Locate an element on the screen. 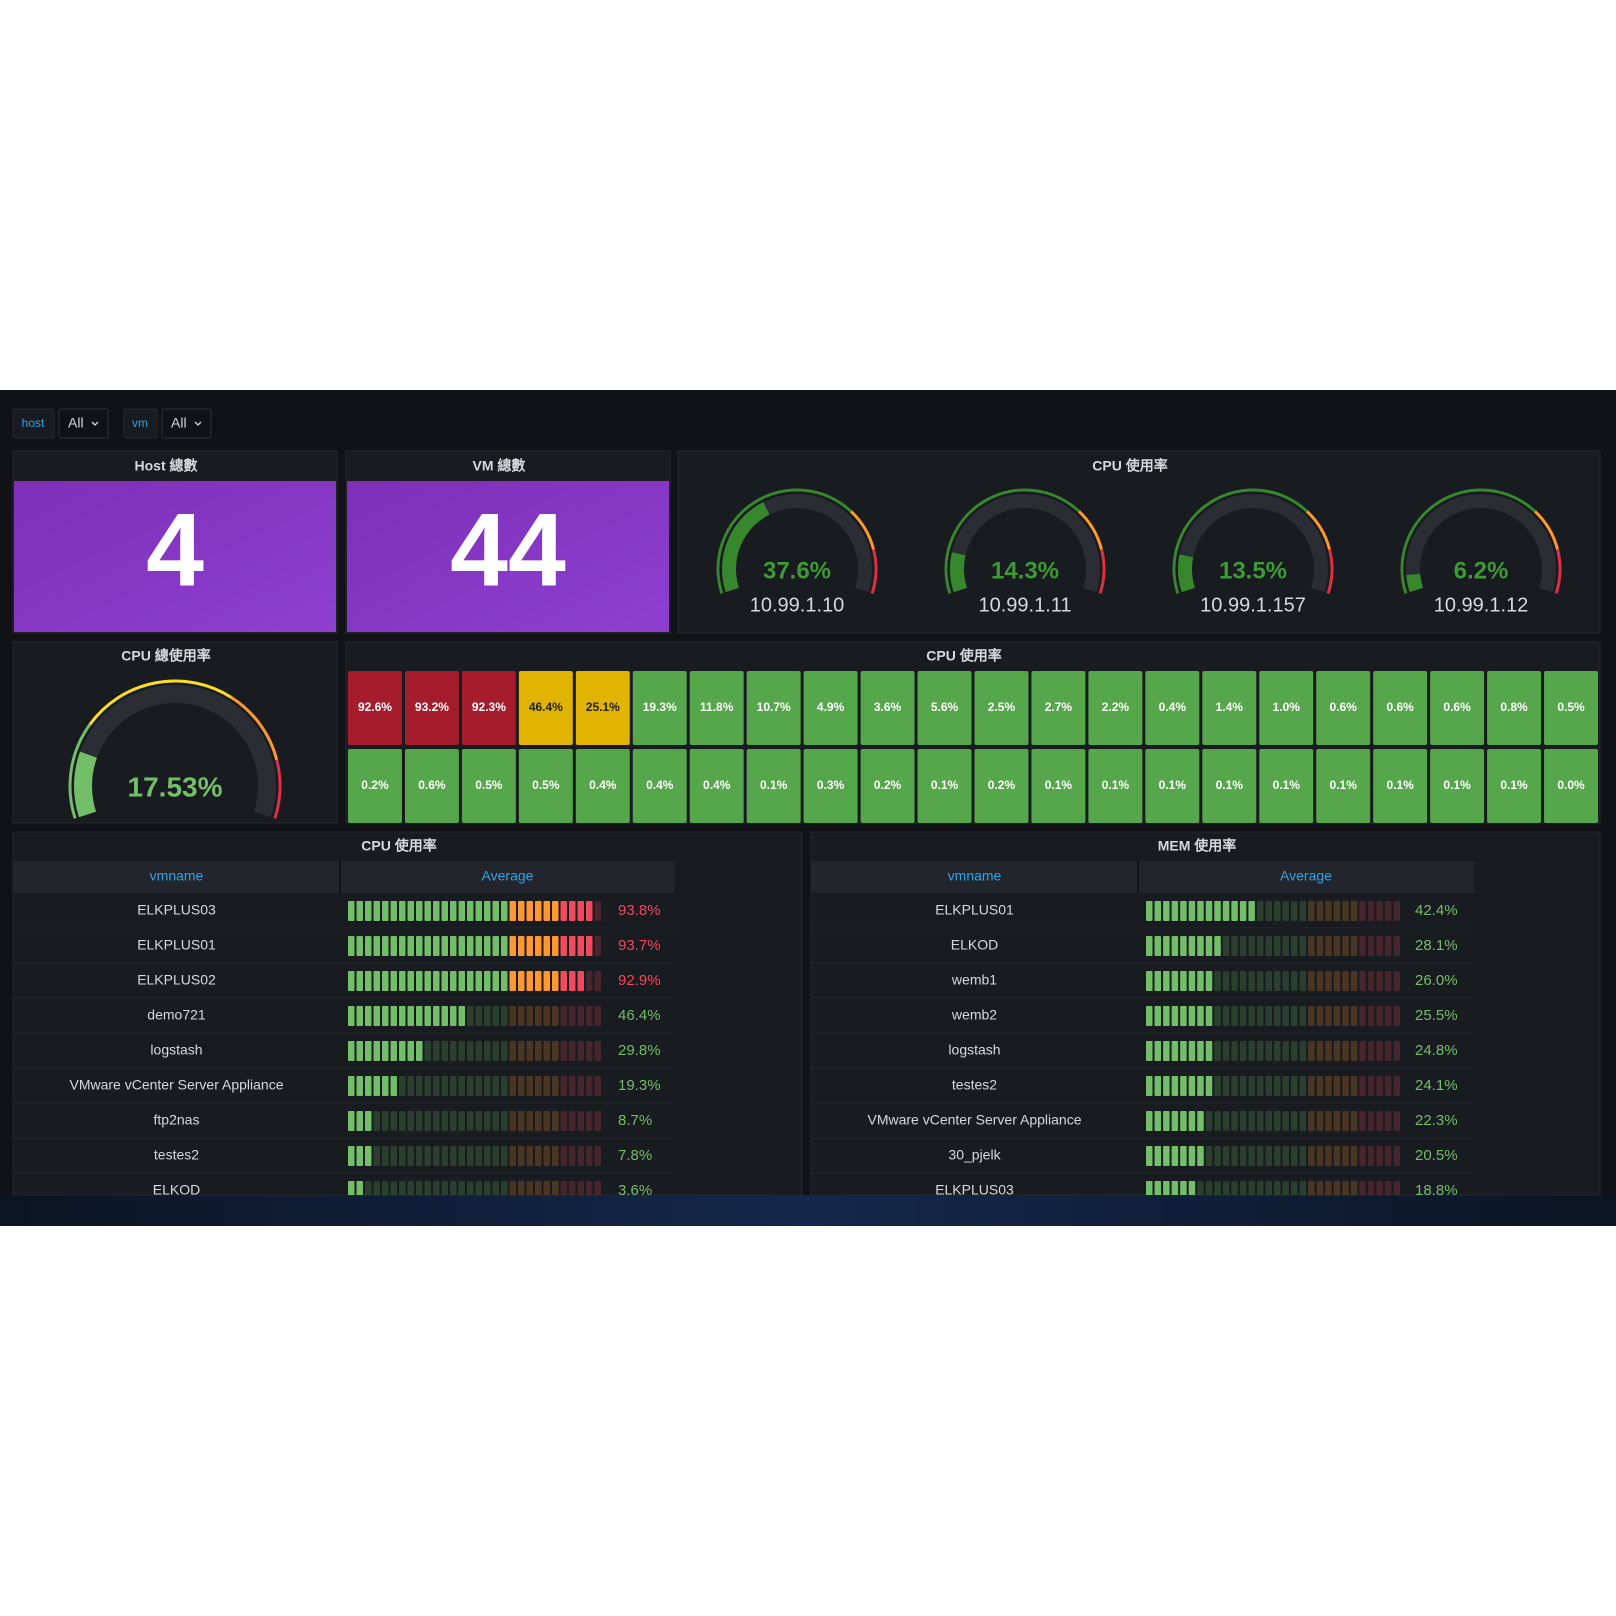 The height and width of the screenshot is (1616, 1616). gauge-label: 13.5% is located at coordinates (1253, 570).